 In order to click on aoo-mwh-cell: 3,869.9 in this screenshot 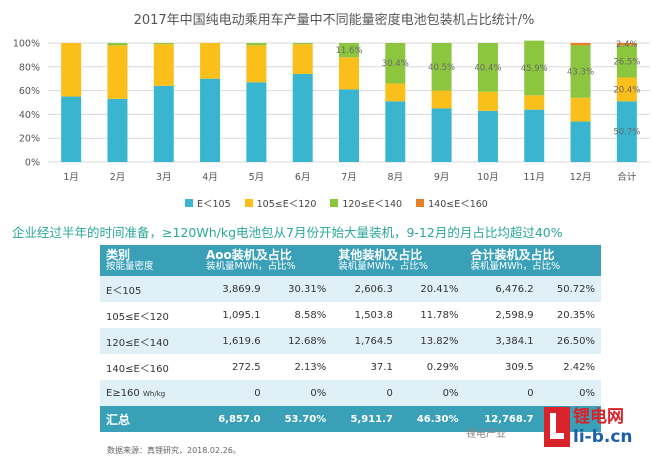, I will do `click(241, 289)`.